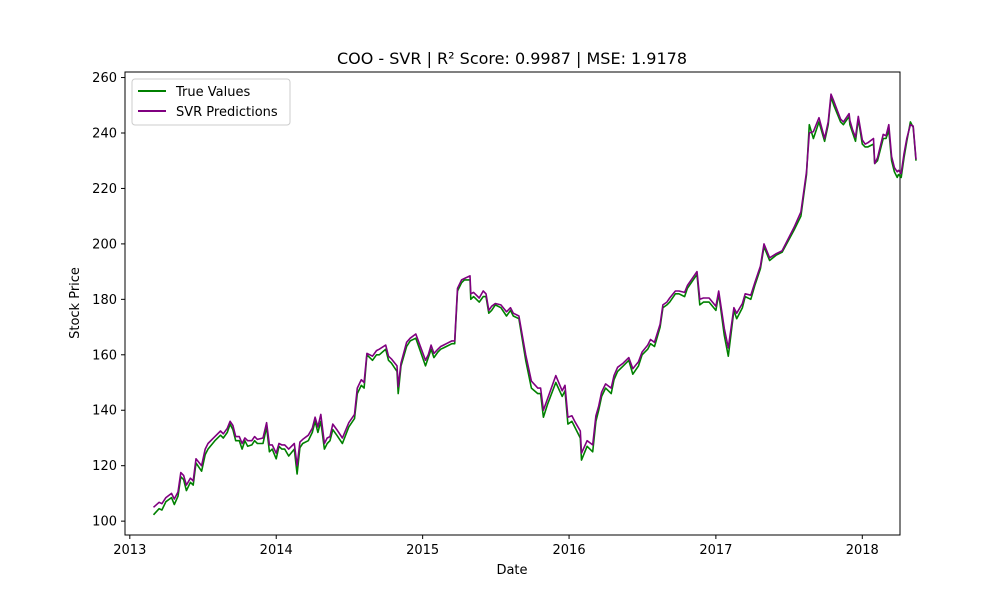  Describe the element at coordinates (104, 300) in the screenshot. I see `y-tick-label: 180` at that location.